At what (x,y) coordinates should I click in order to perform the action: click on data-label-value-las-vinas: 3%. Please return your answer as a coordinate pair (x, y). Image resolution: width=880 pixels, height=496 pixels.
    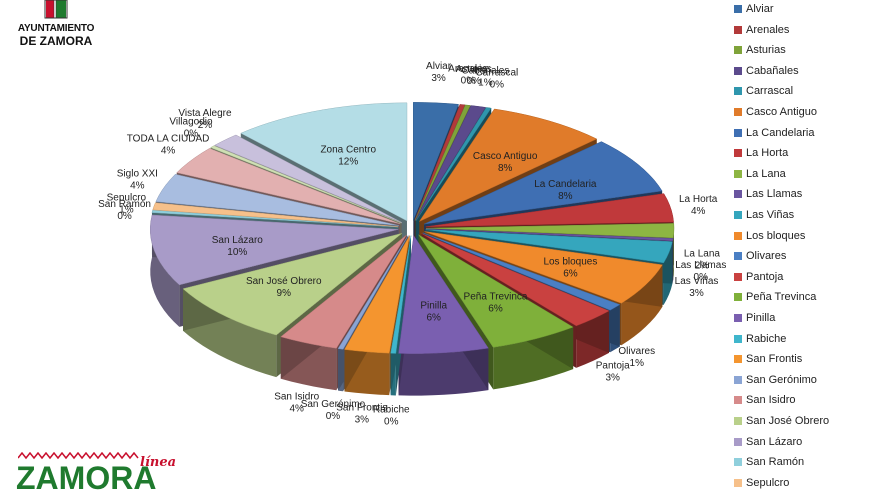
    Looking at the image, I should click on (696, 293).